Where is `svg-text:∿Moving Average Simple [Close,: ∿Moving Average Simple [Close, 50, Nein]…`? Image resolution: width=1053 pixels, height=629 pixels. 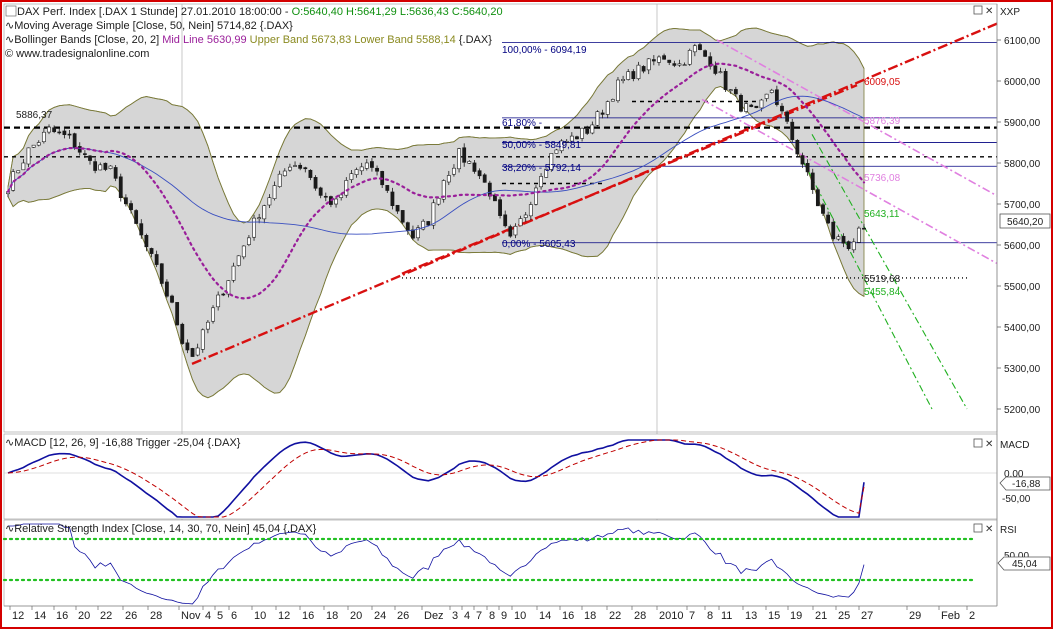 svg-text:∿Moving Average Simple [Close,: ∿Moving Average Simple [Close, 50, Nein]… is located at coordinates (149, 26).